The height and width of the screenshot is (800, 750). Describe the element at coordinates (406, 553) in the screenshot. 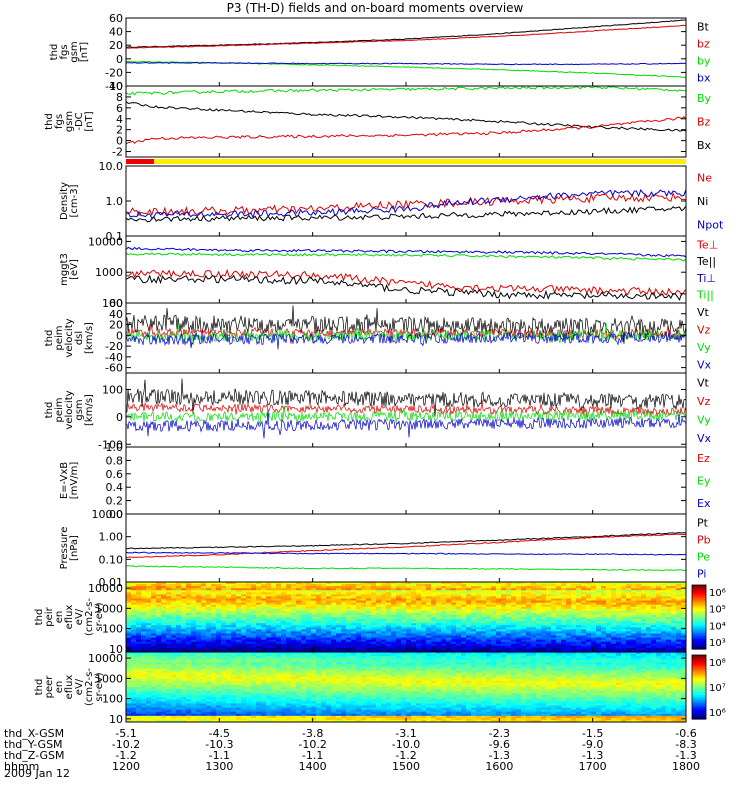

I see `series-line-Pi` at that location.